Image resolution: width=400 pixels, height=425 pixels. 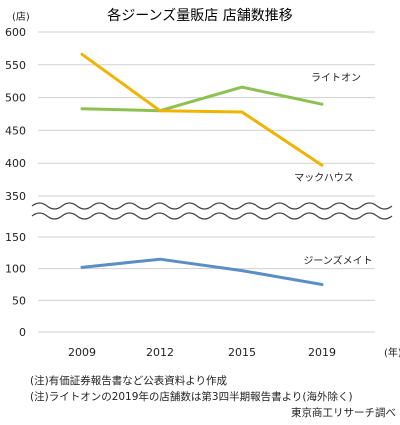 I want to click on note-1: (注)有価証券報告書など公表資料より作成, so click(x=128, y=381).